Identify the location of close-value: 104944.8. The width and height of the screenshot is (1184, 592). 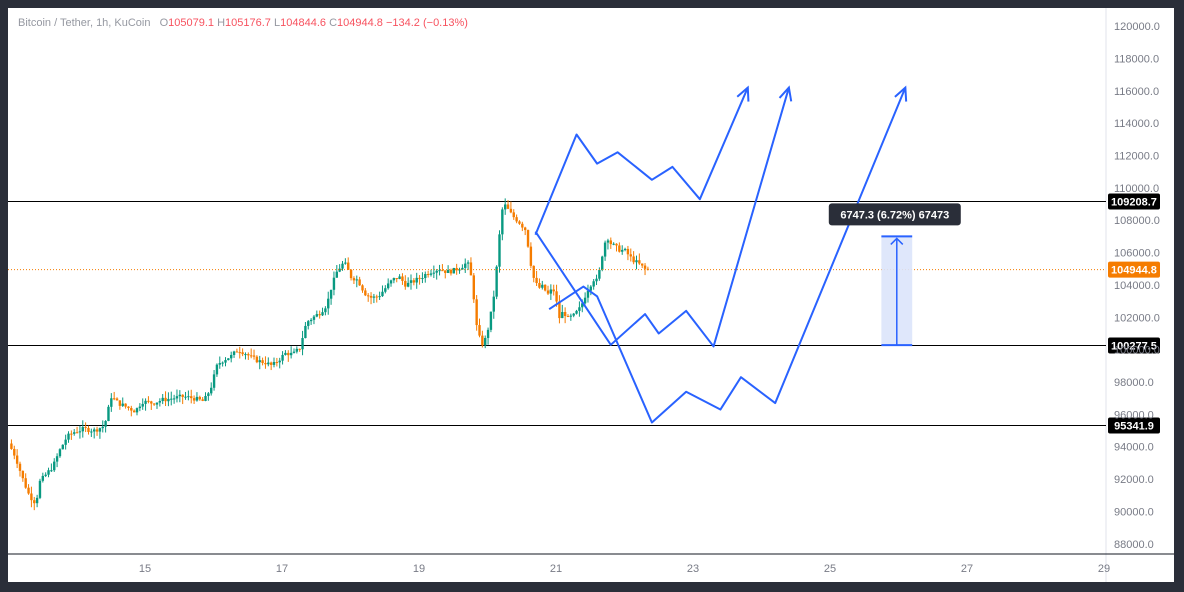
(360, 23).